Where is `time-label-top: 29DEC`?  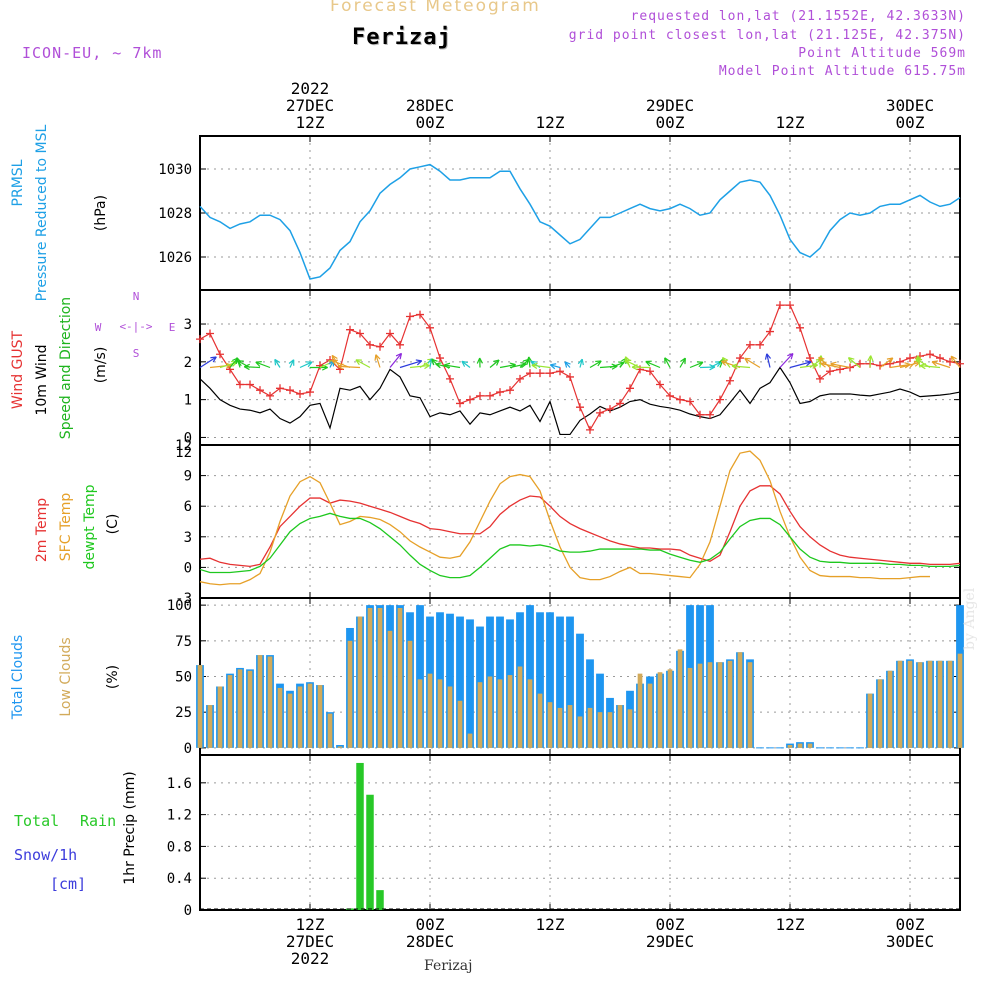
time-label-top: 29DEC is located at coordinates (670, 105).